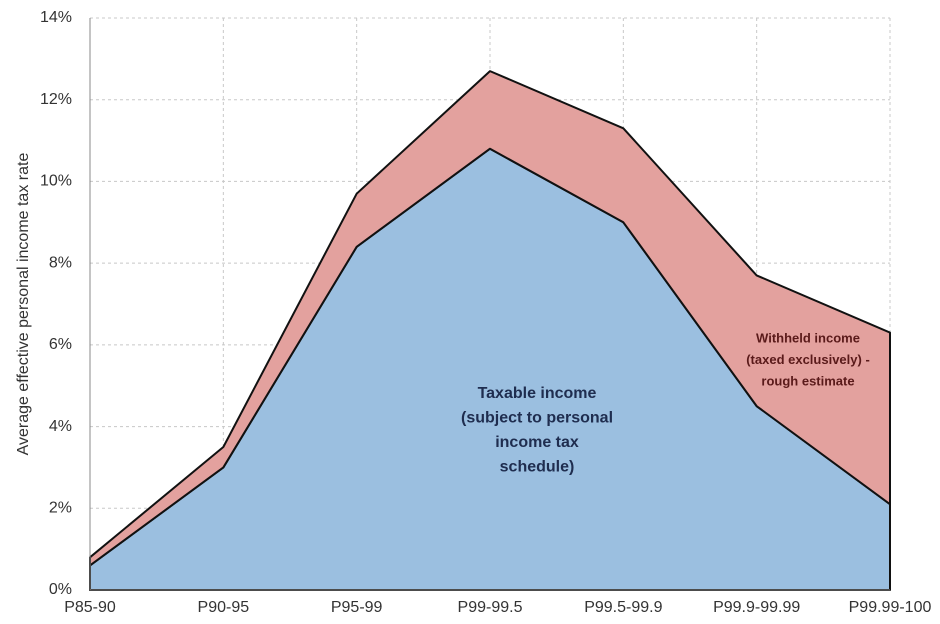  What do you see at coordinates (537, 418) in the screenshot?
I see `annotation: (subject to personal` at bounding box center [537, 418].